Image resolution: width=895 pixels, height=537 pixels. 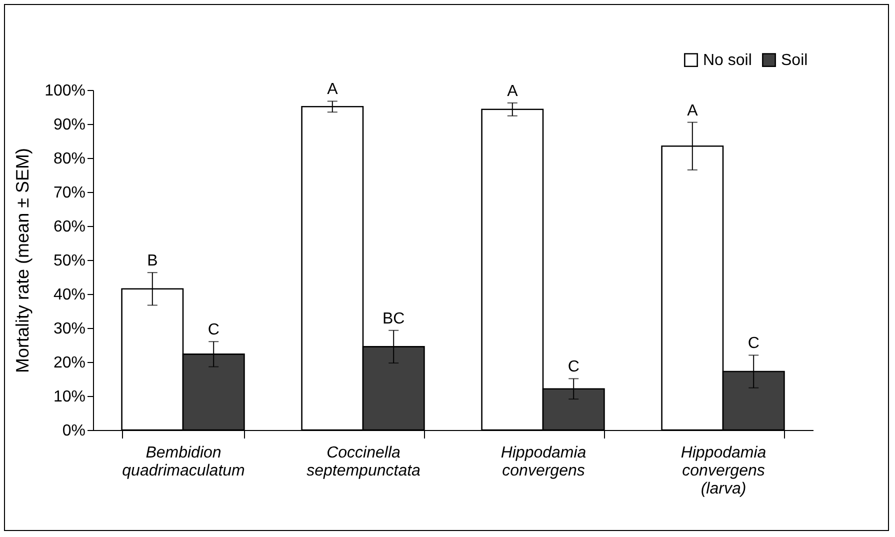 What do you see at coordinates (152, 261) in the screenshot?
I see `annotation: B` at bounding box center [152, 261].